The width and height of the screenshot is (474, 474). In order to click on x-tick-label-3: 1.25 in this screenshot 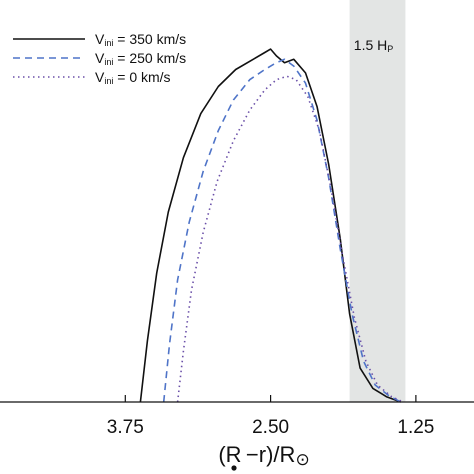, I will do `click(415, 427)`.